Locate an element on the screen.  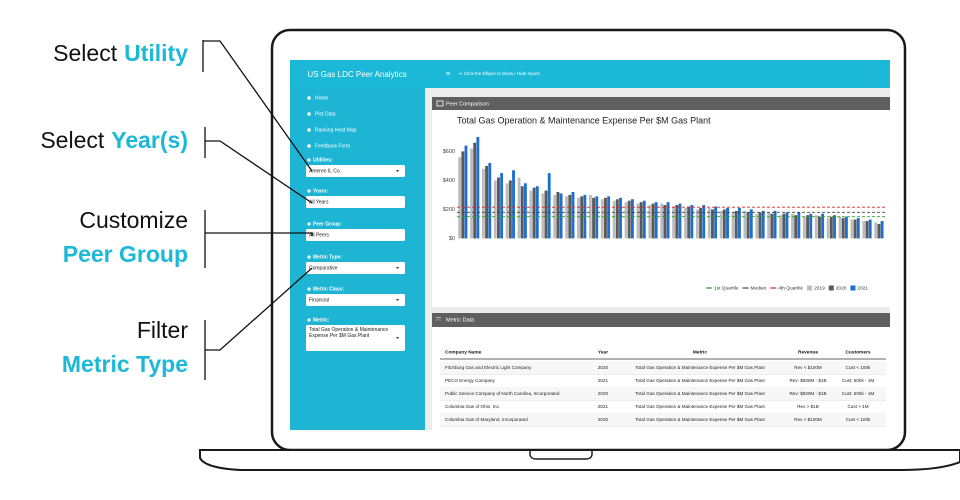
legend-label: 2019 is located at coordinates (819, 288).